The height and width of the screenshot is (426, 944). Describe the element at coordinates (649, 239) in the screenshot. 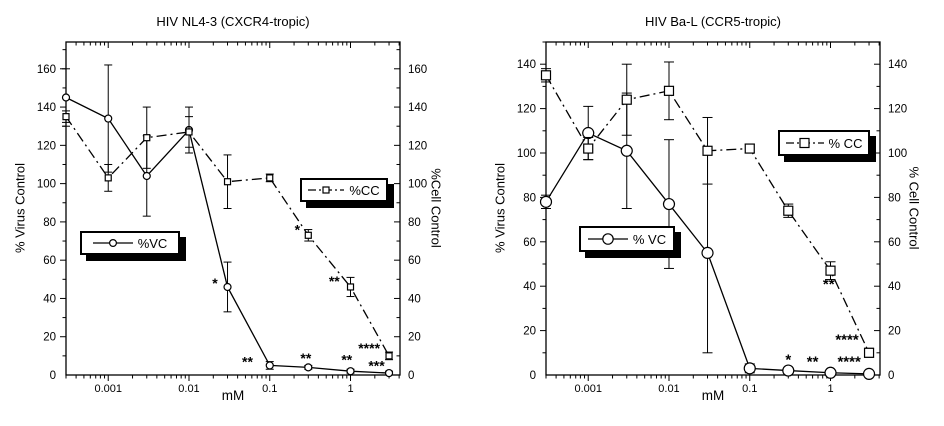

I see `legend-vc-label: % VC` at that location.